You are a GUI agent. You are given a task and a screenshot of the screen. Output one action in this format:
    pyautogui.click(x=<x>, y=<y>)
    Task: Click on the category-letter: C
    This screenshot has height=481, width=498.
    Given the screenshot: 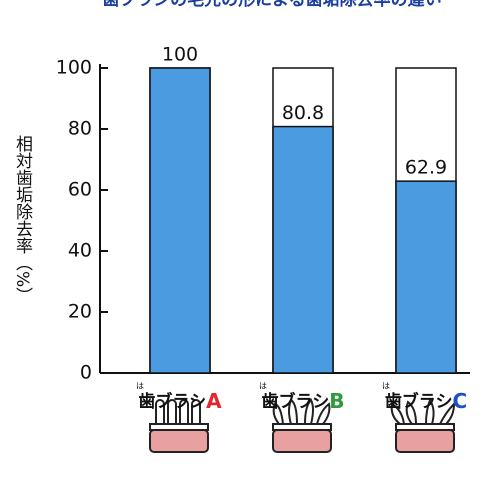 What is the action you would take?
    pyautogui.click(x=459, y=401)
    